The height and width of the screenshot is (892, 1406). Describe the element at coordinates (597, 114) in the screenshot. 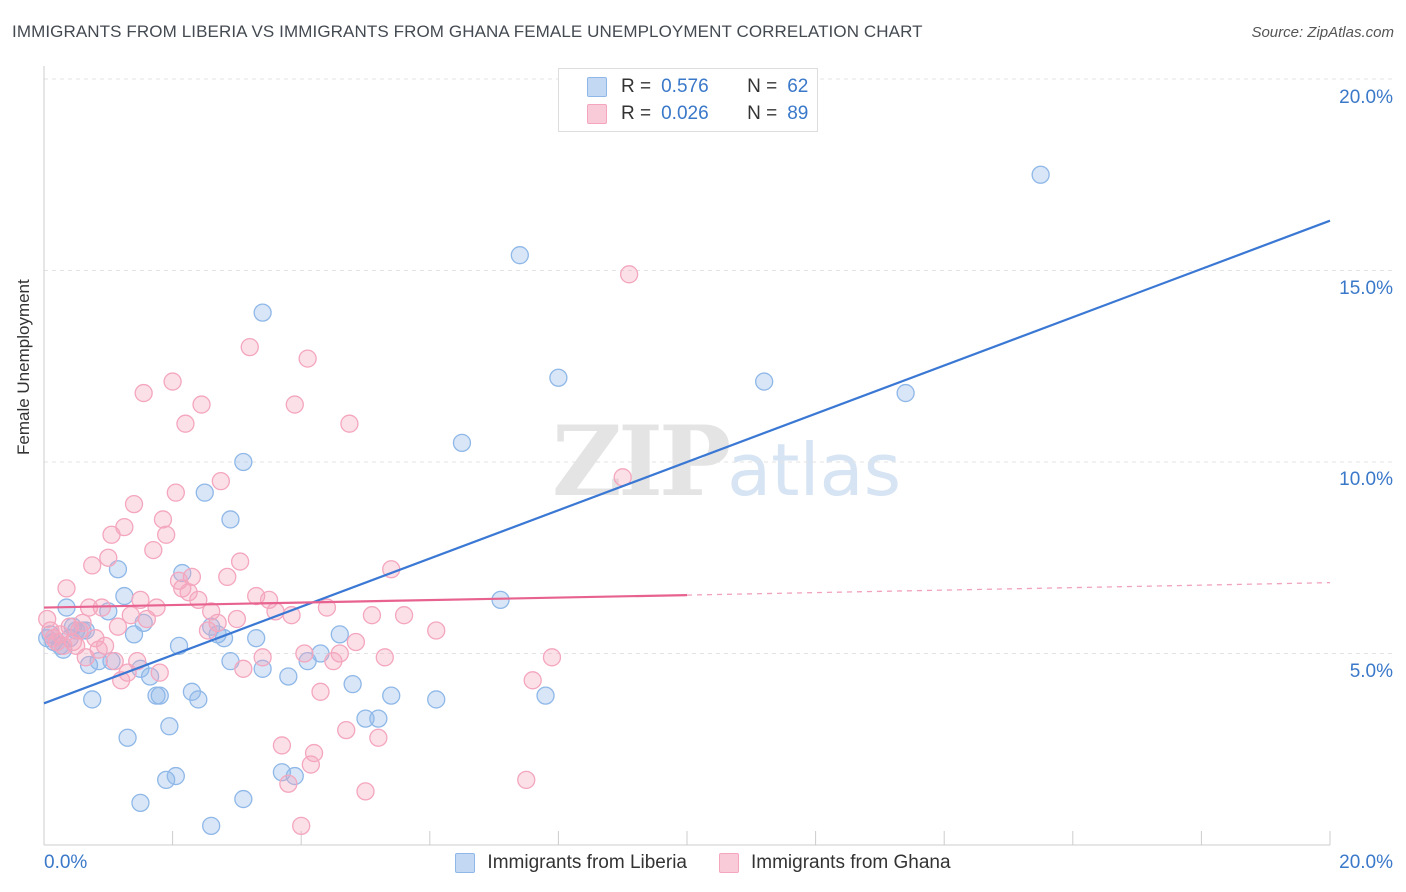

I see `ghana-swatch` at that location.